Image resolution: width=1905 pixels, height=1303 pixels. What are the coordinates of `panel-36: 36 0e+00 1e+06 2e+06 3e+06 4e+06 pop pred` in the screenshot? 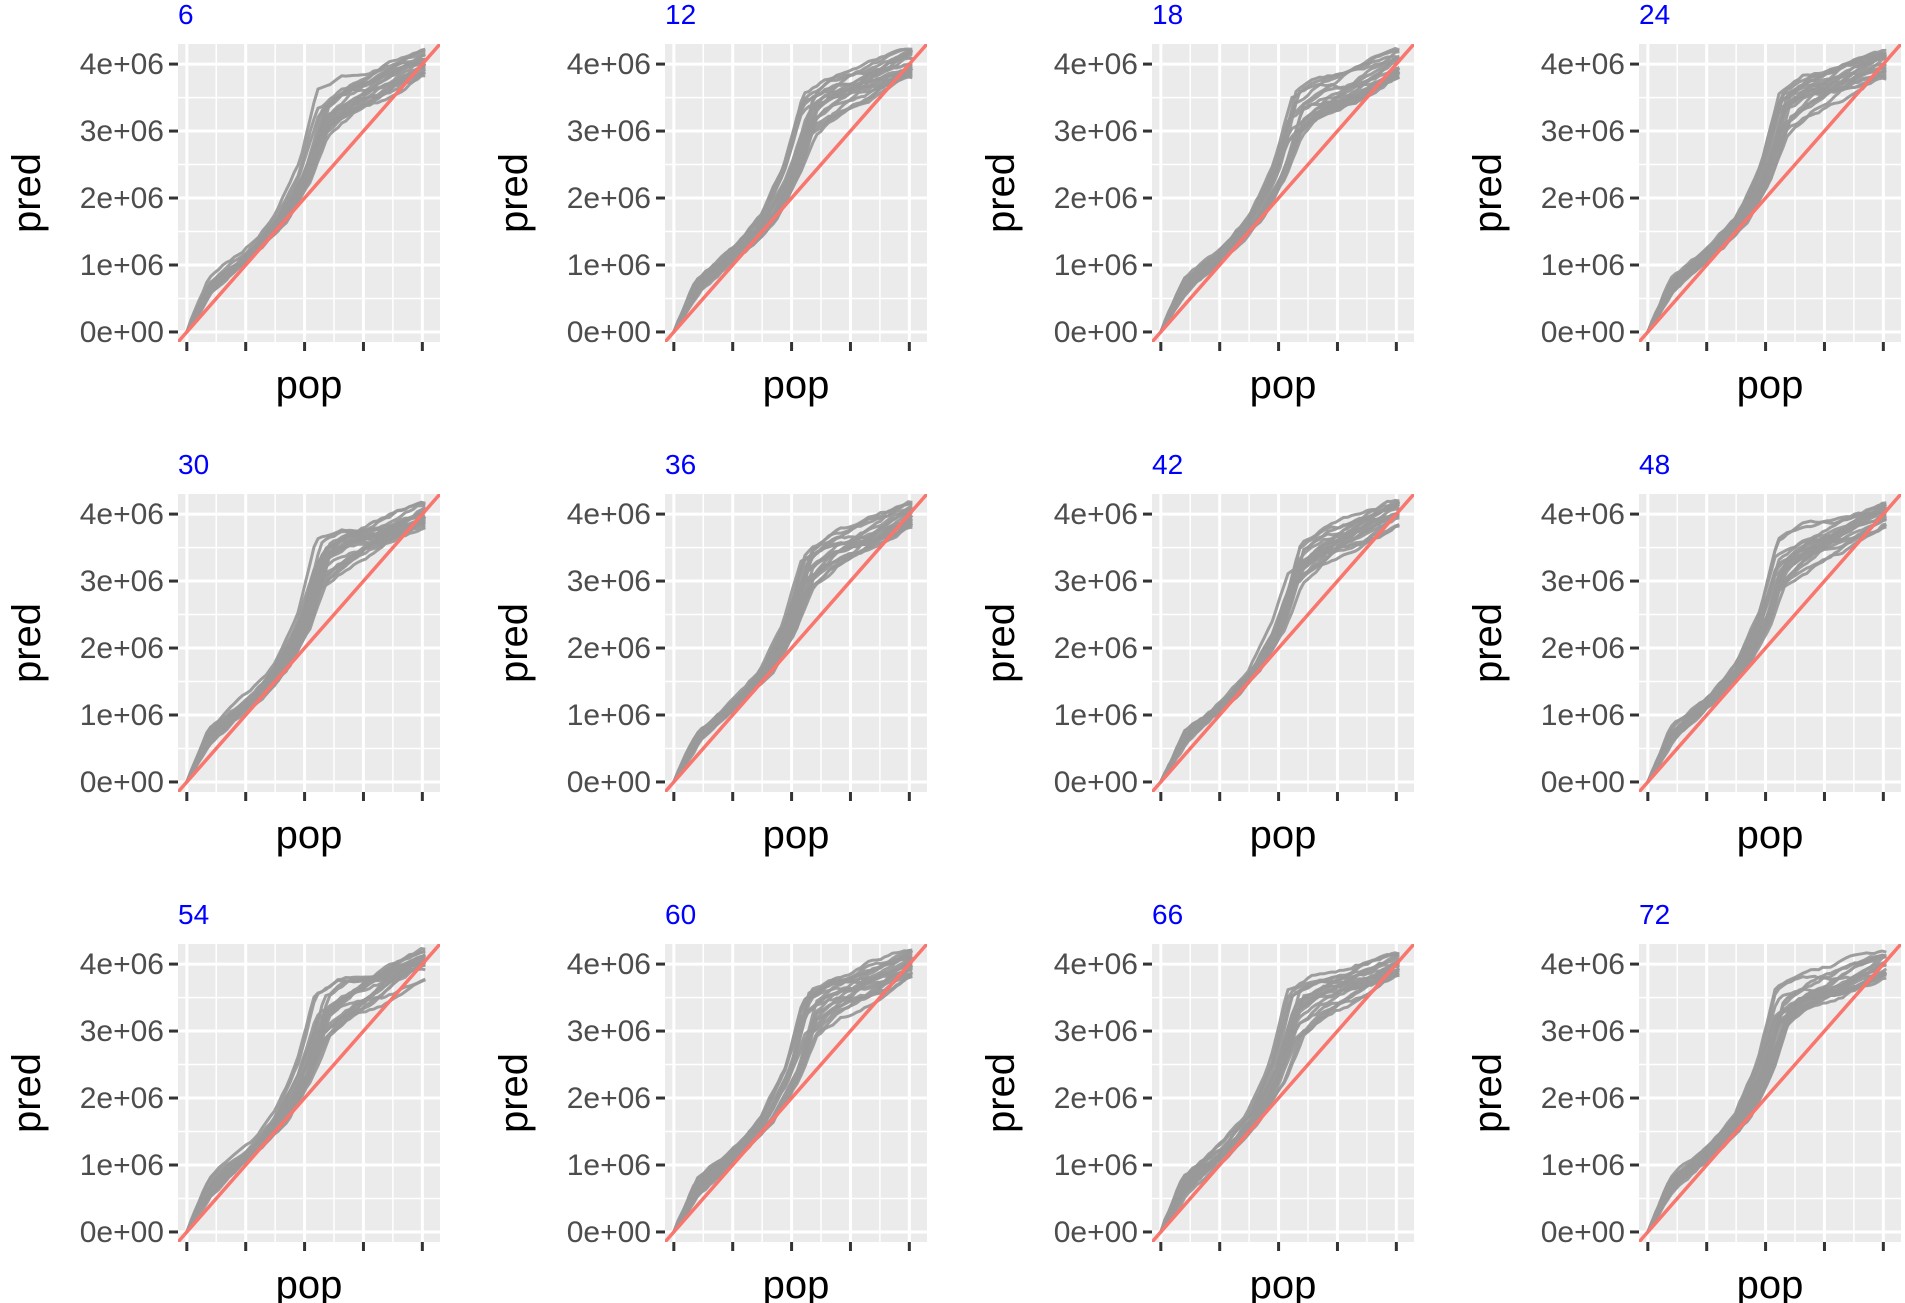 It's located at (709, 653).